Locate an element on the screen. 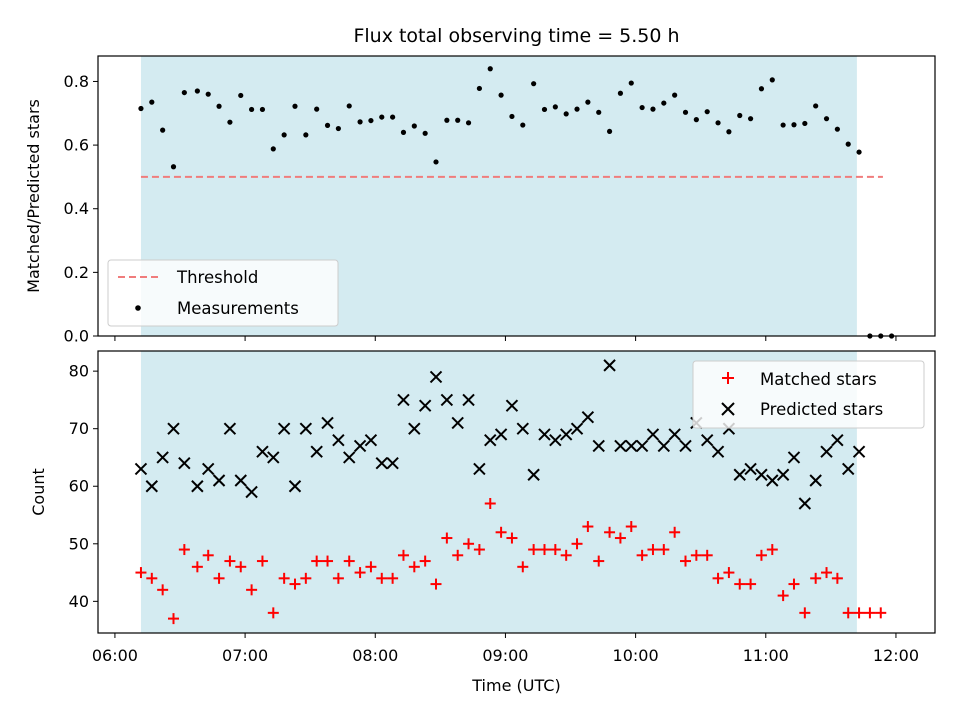  ytick-label: 80 is located at coordinates (79, 371).